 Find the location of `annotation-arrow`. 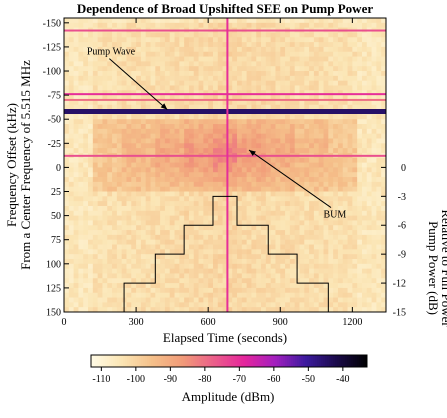

annotation-arrow is located at coordinates (138, 84).